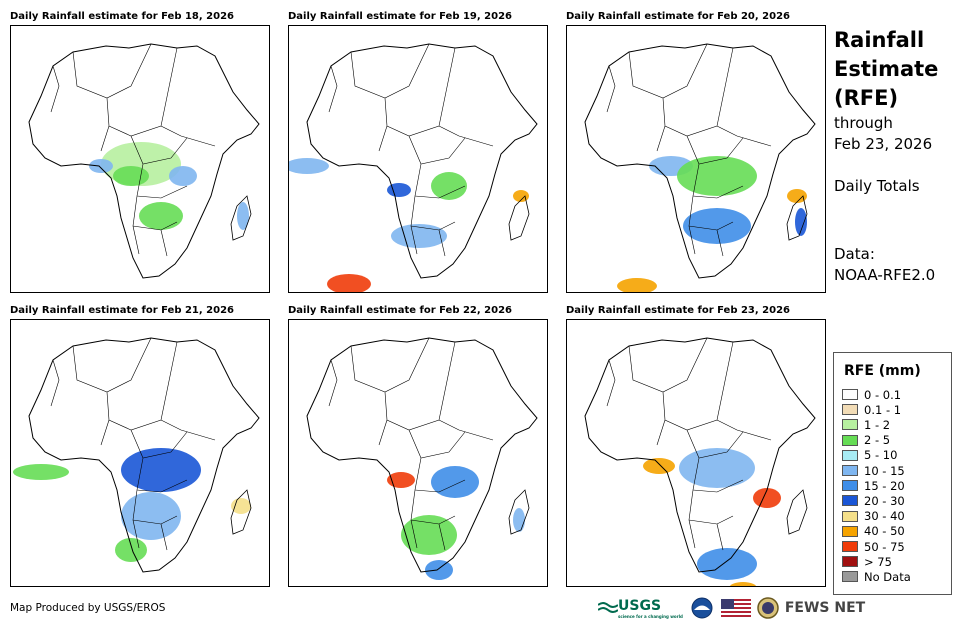 The width and height of the screenshot is (970, 624). Describe the element at coordinates (702, 608) in the screenshot. I see `noaa-logo-icon` at that location.